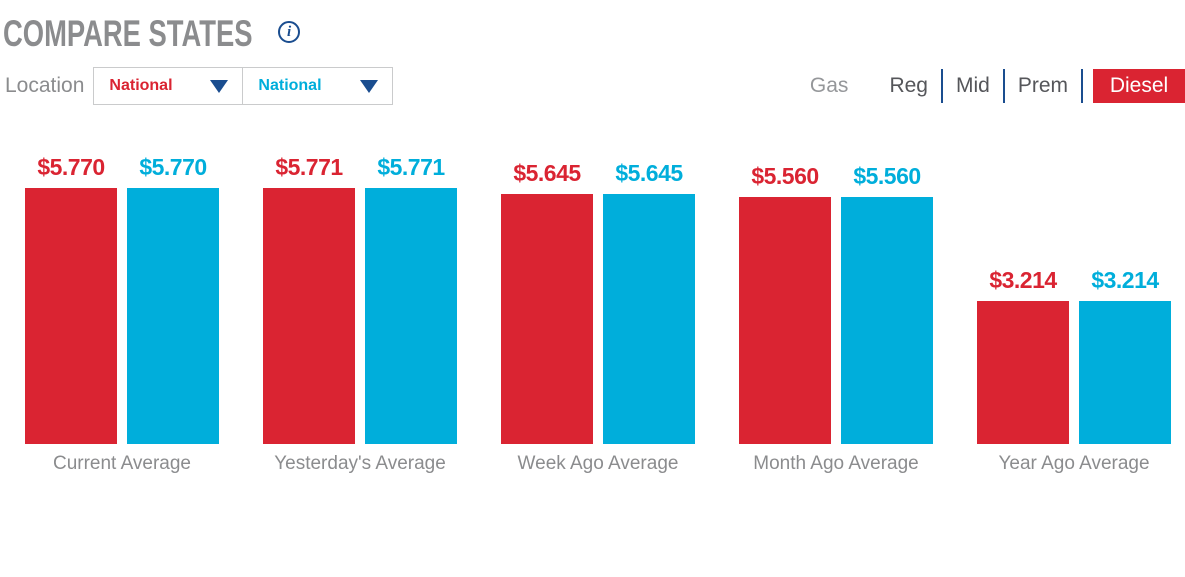 The image size is (1185, 577). I want to click on location-dropdown-right-value: National, so click(290, 85).